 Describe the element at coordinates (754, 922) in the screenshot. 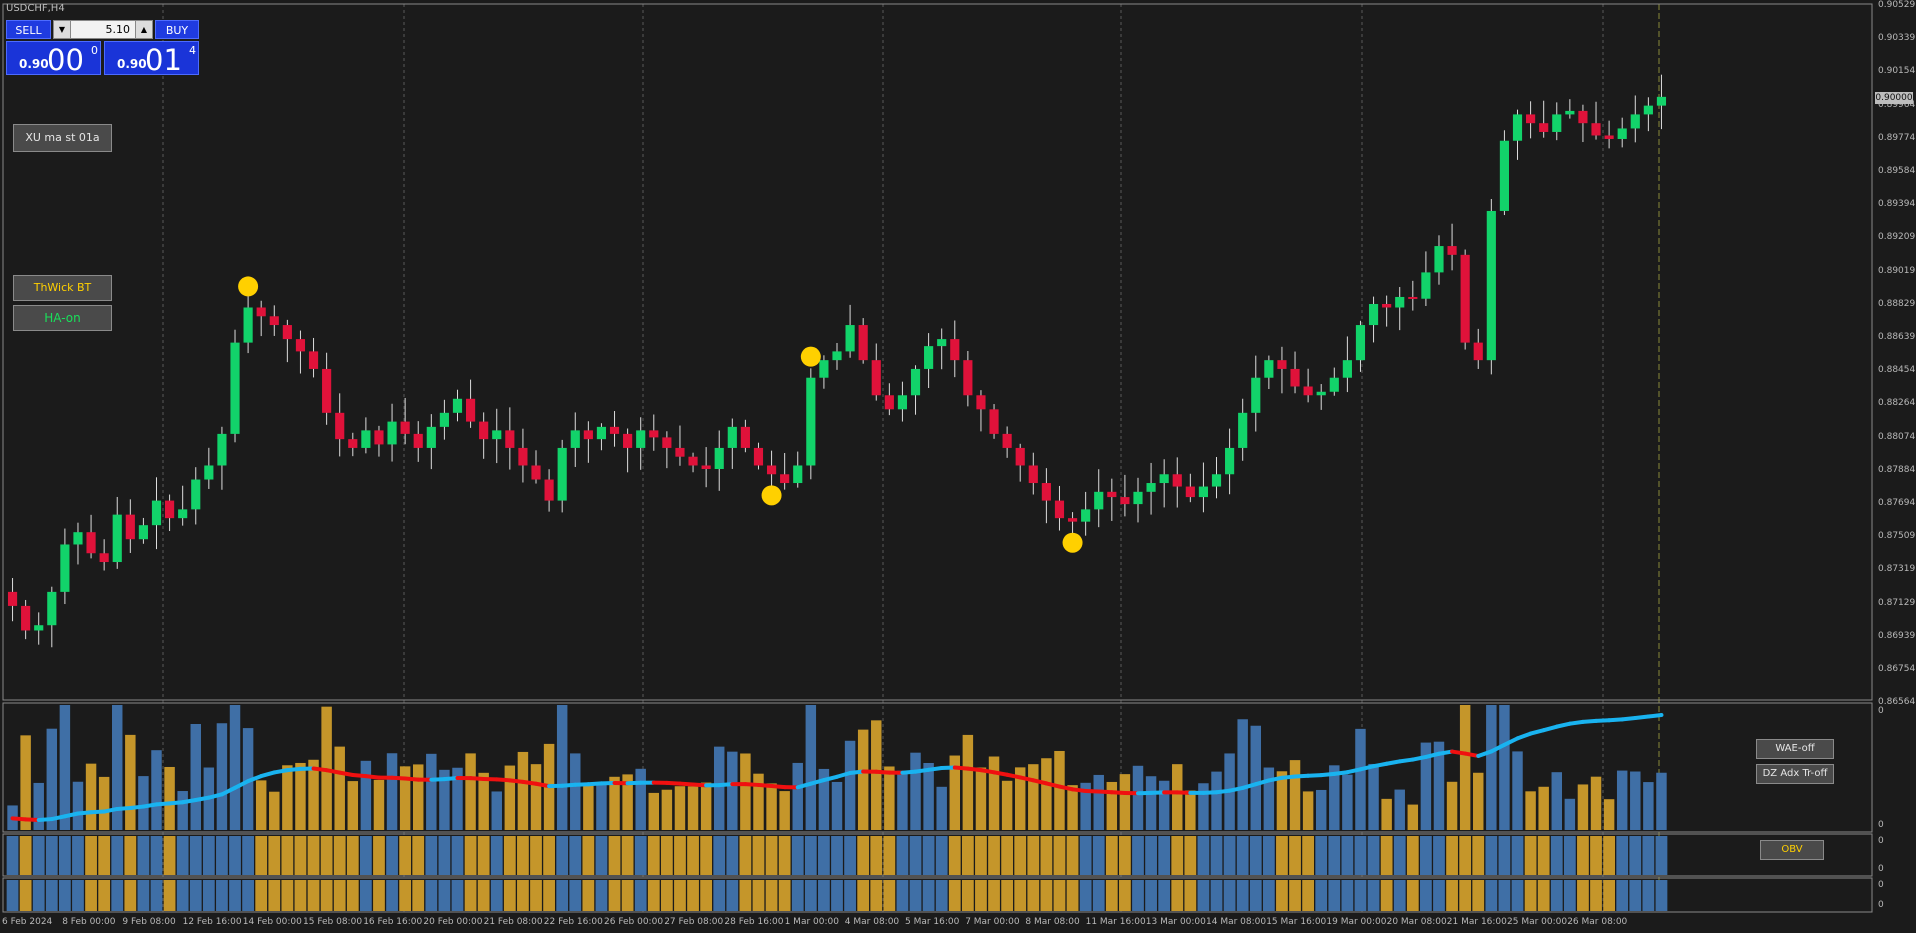

I see `time-axis-label: 28 Feb 16:00` at that location.